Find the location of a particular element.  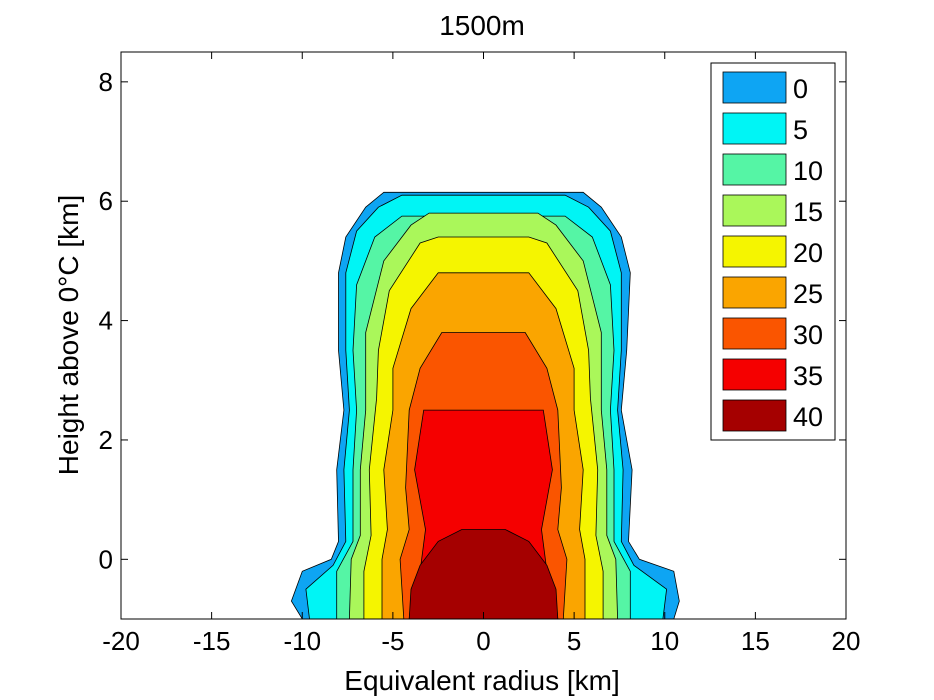

chart-title: 1500m is located at coordinates (482, 25).